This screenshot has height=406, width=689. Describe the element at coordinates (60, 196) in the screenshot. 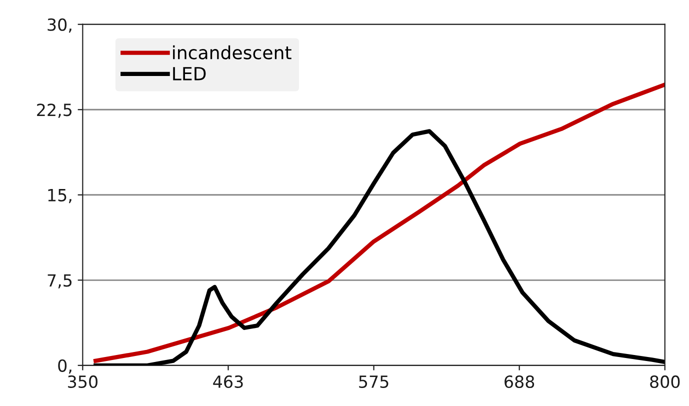

I see `y-tick-label: 15,` at that location.